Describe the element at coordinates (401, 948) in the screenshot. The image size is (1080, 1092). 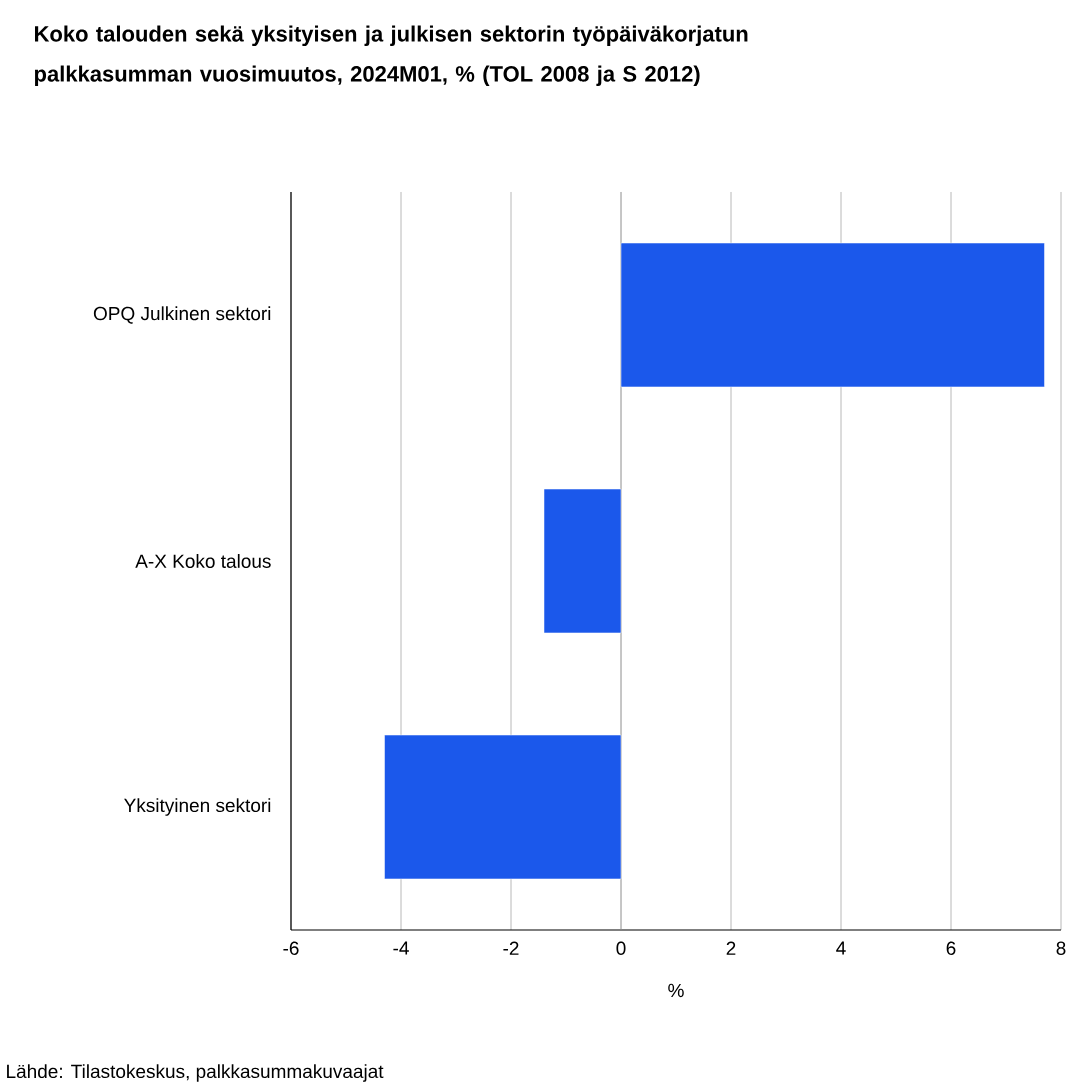
I see `x-tick-label: -4` at that location.